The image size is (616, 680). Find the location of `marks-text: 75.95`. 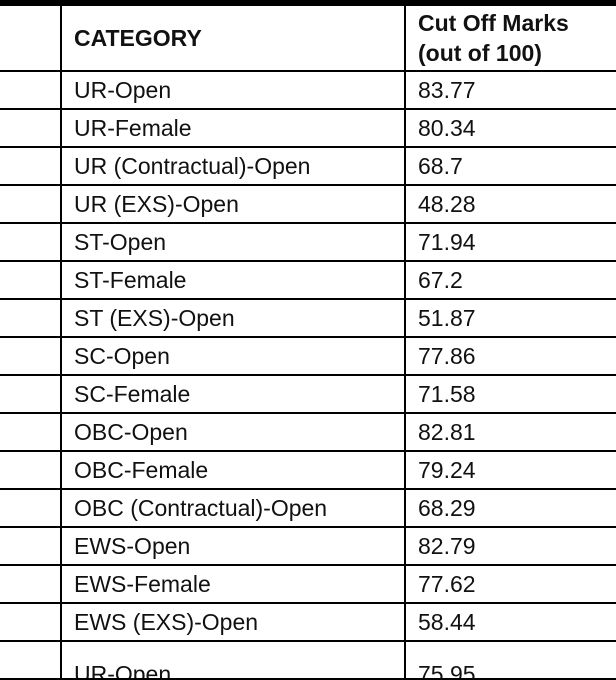

marks-text: 75.95 is located at coordinates (447, 669).